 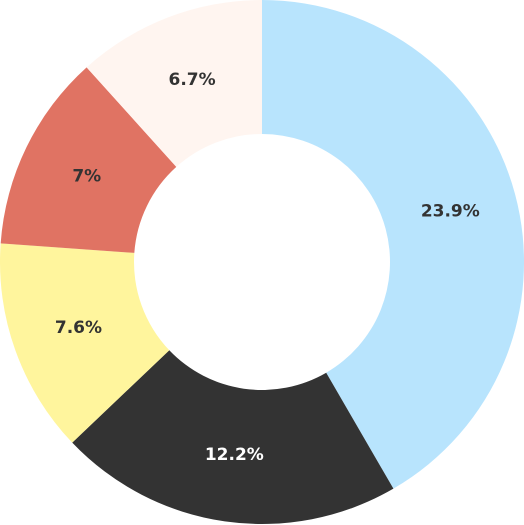 What do you see at coordinates (450, 211) in the screenshot?
I see `slice-label: 23.9%` at bounding box center [450, 211].